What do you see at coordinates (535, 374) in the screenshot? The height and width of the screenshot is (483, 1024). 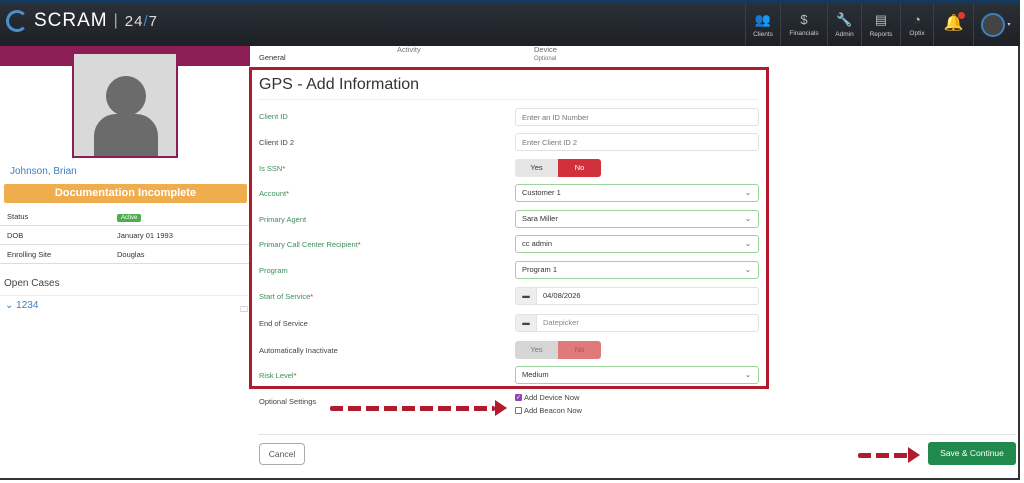 I see `select-value: Medium` at bounding box center [535, 374].